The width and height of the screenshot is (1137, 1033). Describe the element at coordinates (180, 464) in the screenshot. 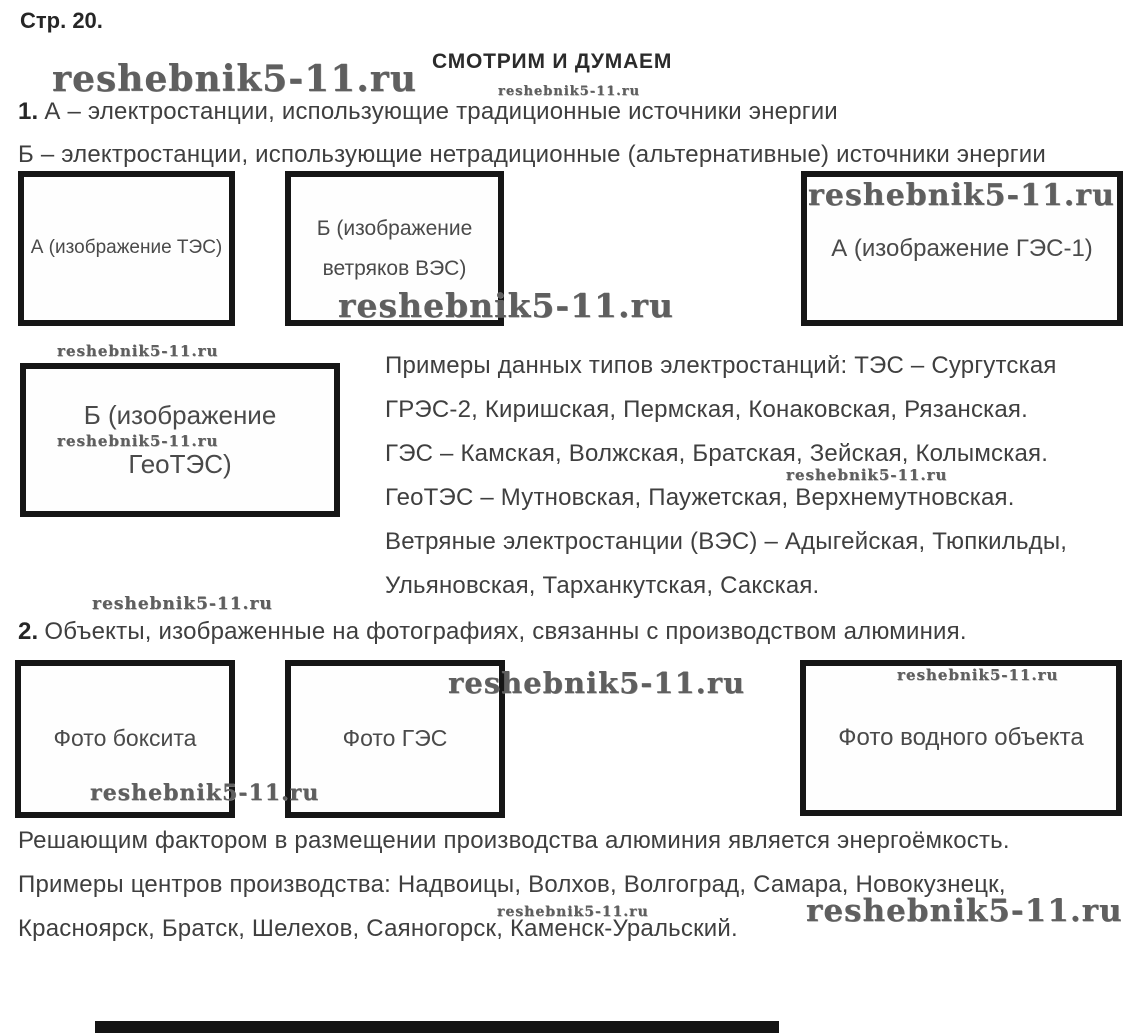

I see `image-box-geotes-label-2: ГеоТЭС)` at that location.